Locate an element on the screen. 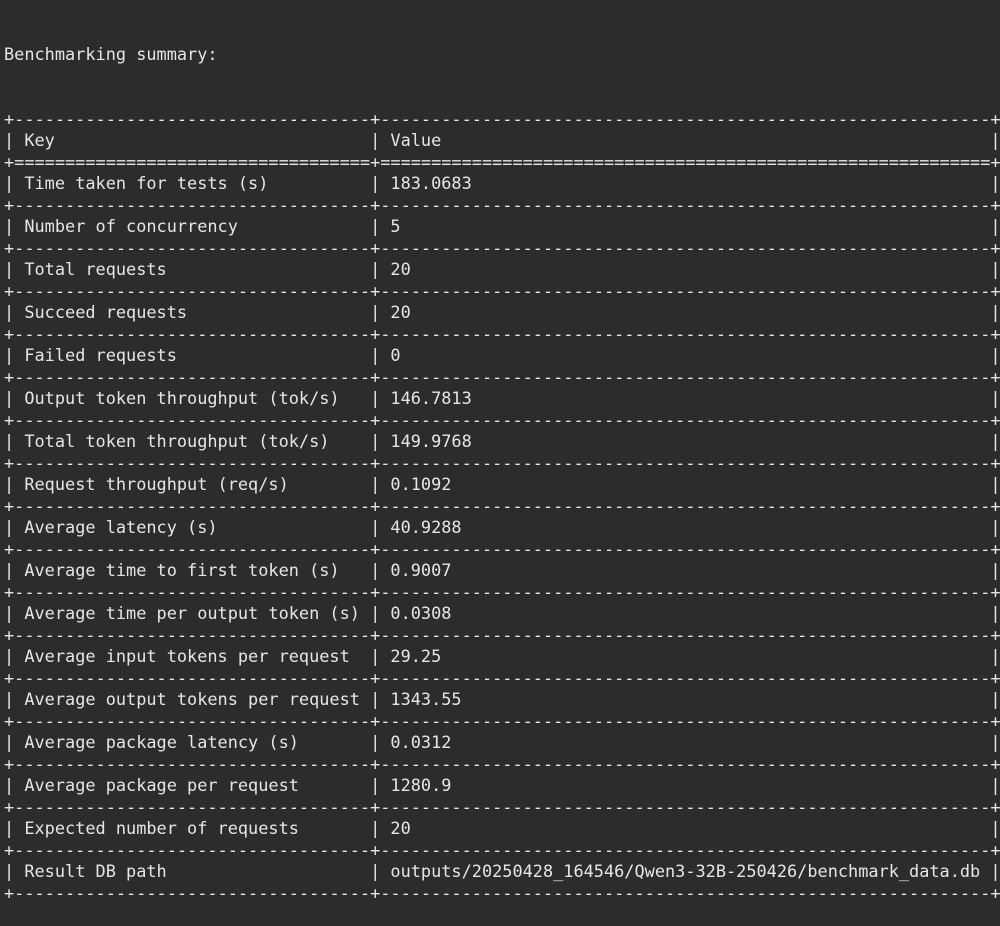  value-cell: 183.0683 is located at coordinates (431, 183).